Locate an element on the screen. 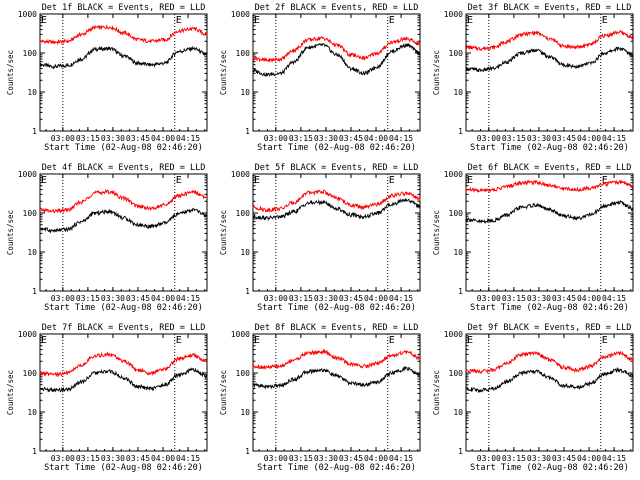 The image size is (640, 480). chart-title: Det 8f BLACK = Events, RED = LLD is located at coordinates (337, 328).